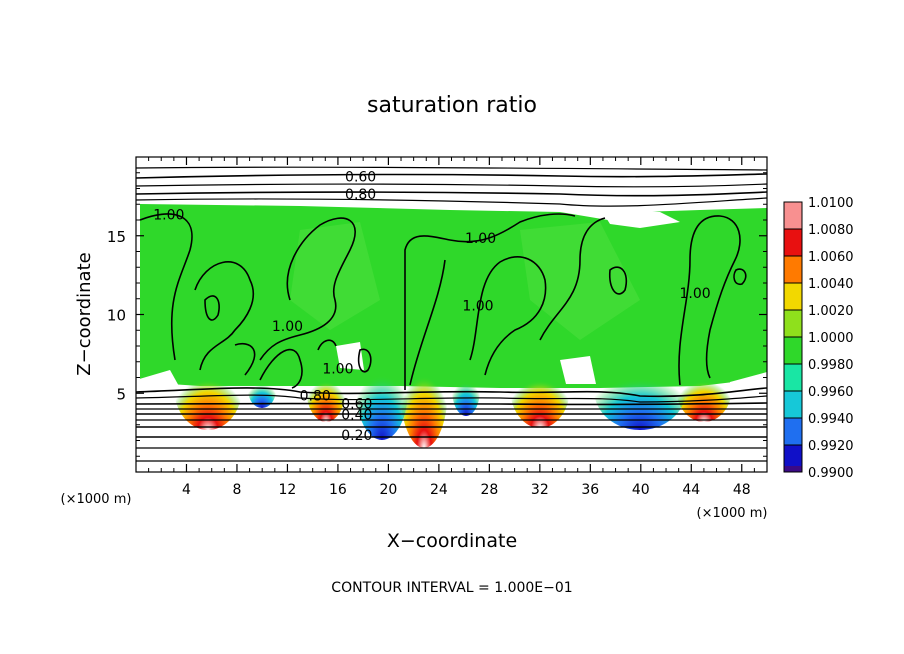 This screenshot has height=654, width=904. Describe the element at coordinates (831, 311) in the screenshot. I see `colorbar-label: 1.0020` at that location.